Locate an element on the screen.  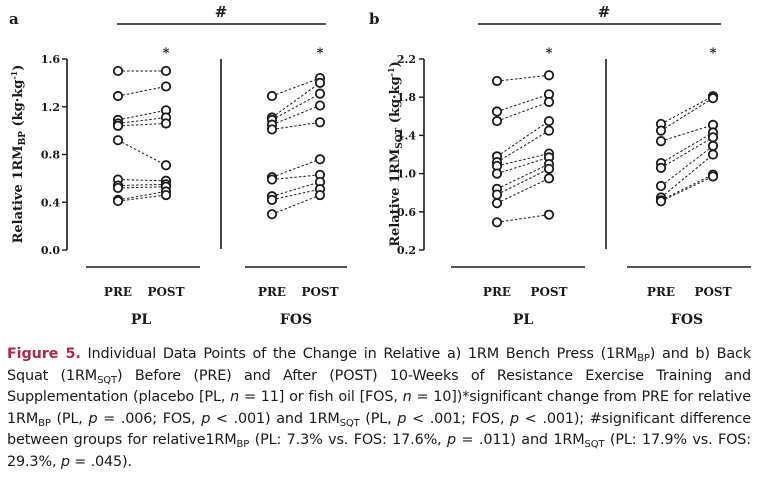
y-tick-label: 1.0 is located at coordinates (406, 174).